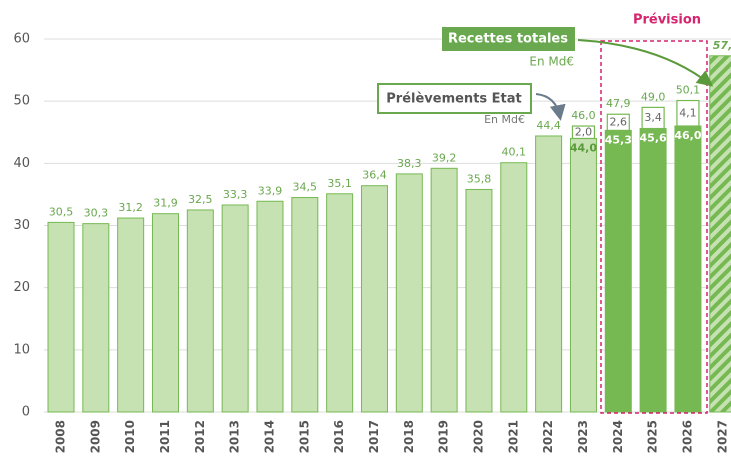 This screenshot has width=731, height=458. I want to click on x-tick-label: 2015, so click(304, 436).